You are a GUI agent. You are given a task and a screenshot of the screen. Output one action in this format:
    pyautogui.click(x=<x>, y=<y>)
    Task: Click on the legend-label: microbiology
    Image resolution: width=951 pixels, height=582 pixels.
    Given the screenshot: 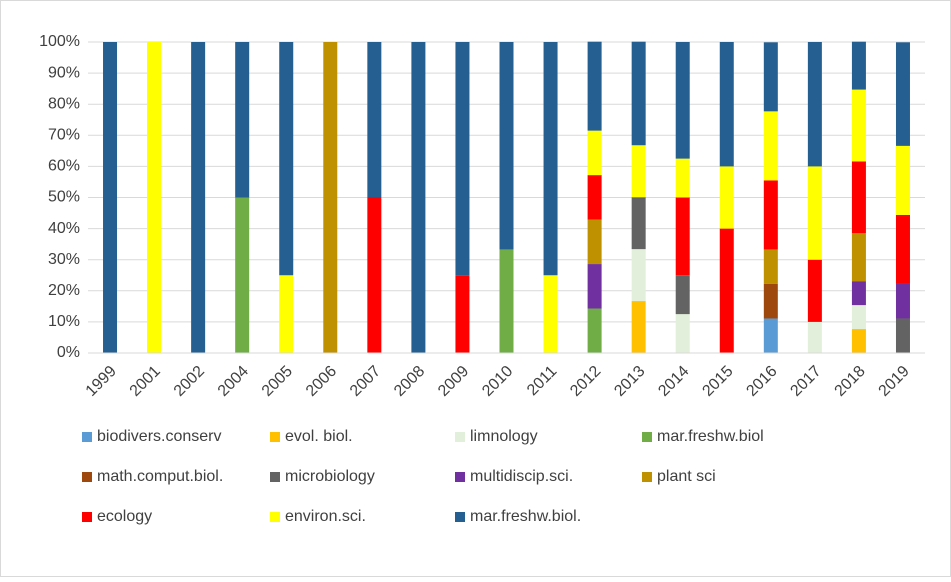 What is the action you would take?
    pyautogui.click(x=330, y=476)
    